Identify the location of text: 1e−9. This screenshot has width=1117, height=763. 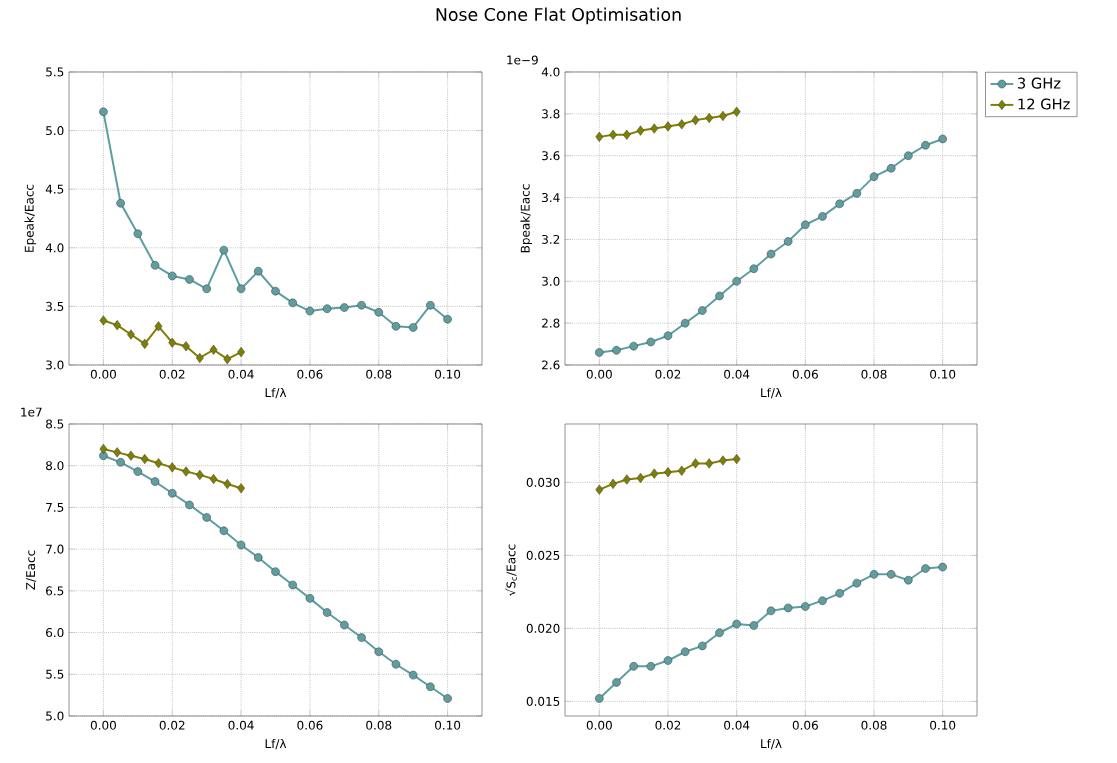
(522, 60).